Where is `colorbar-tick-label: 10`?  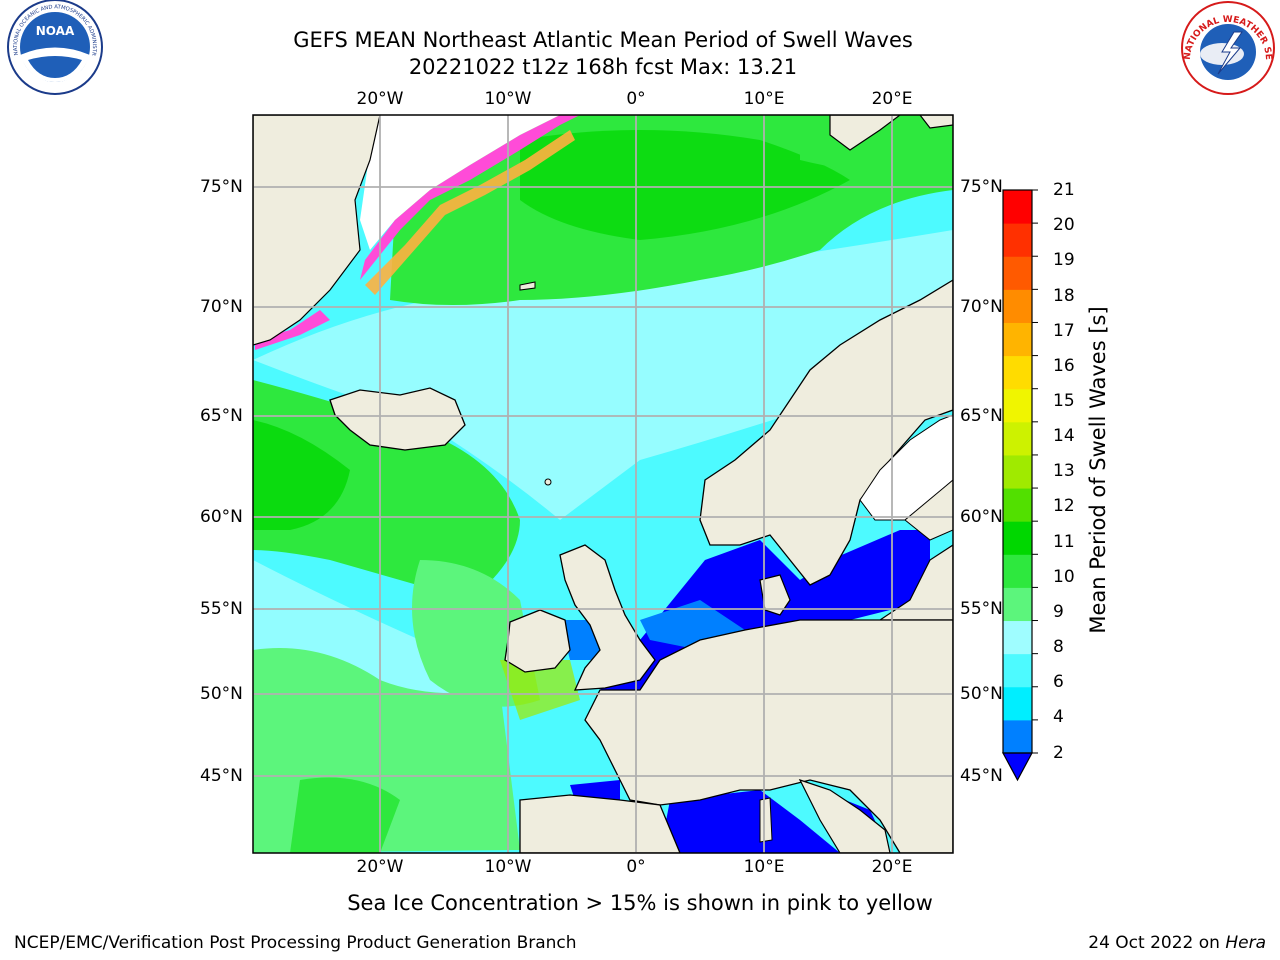 colorbar-tick-label: 10 is located at coordinates (1064, 577).